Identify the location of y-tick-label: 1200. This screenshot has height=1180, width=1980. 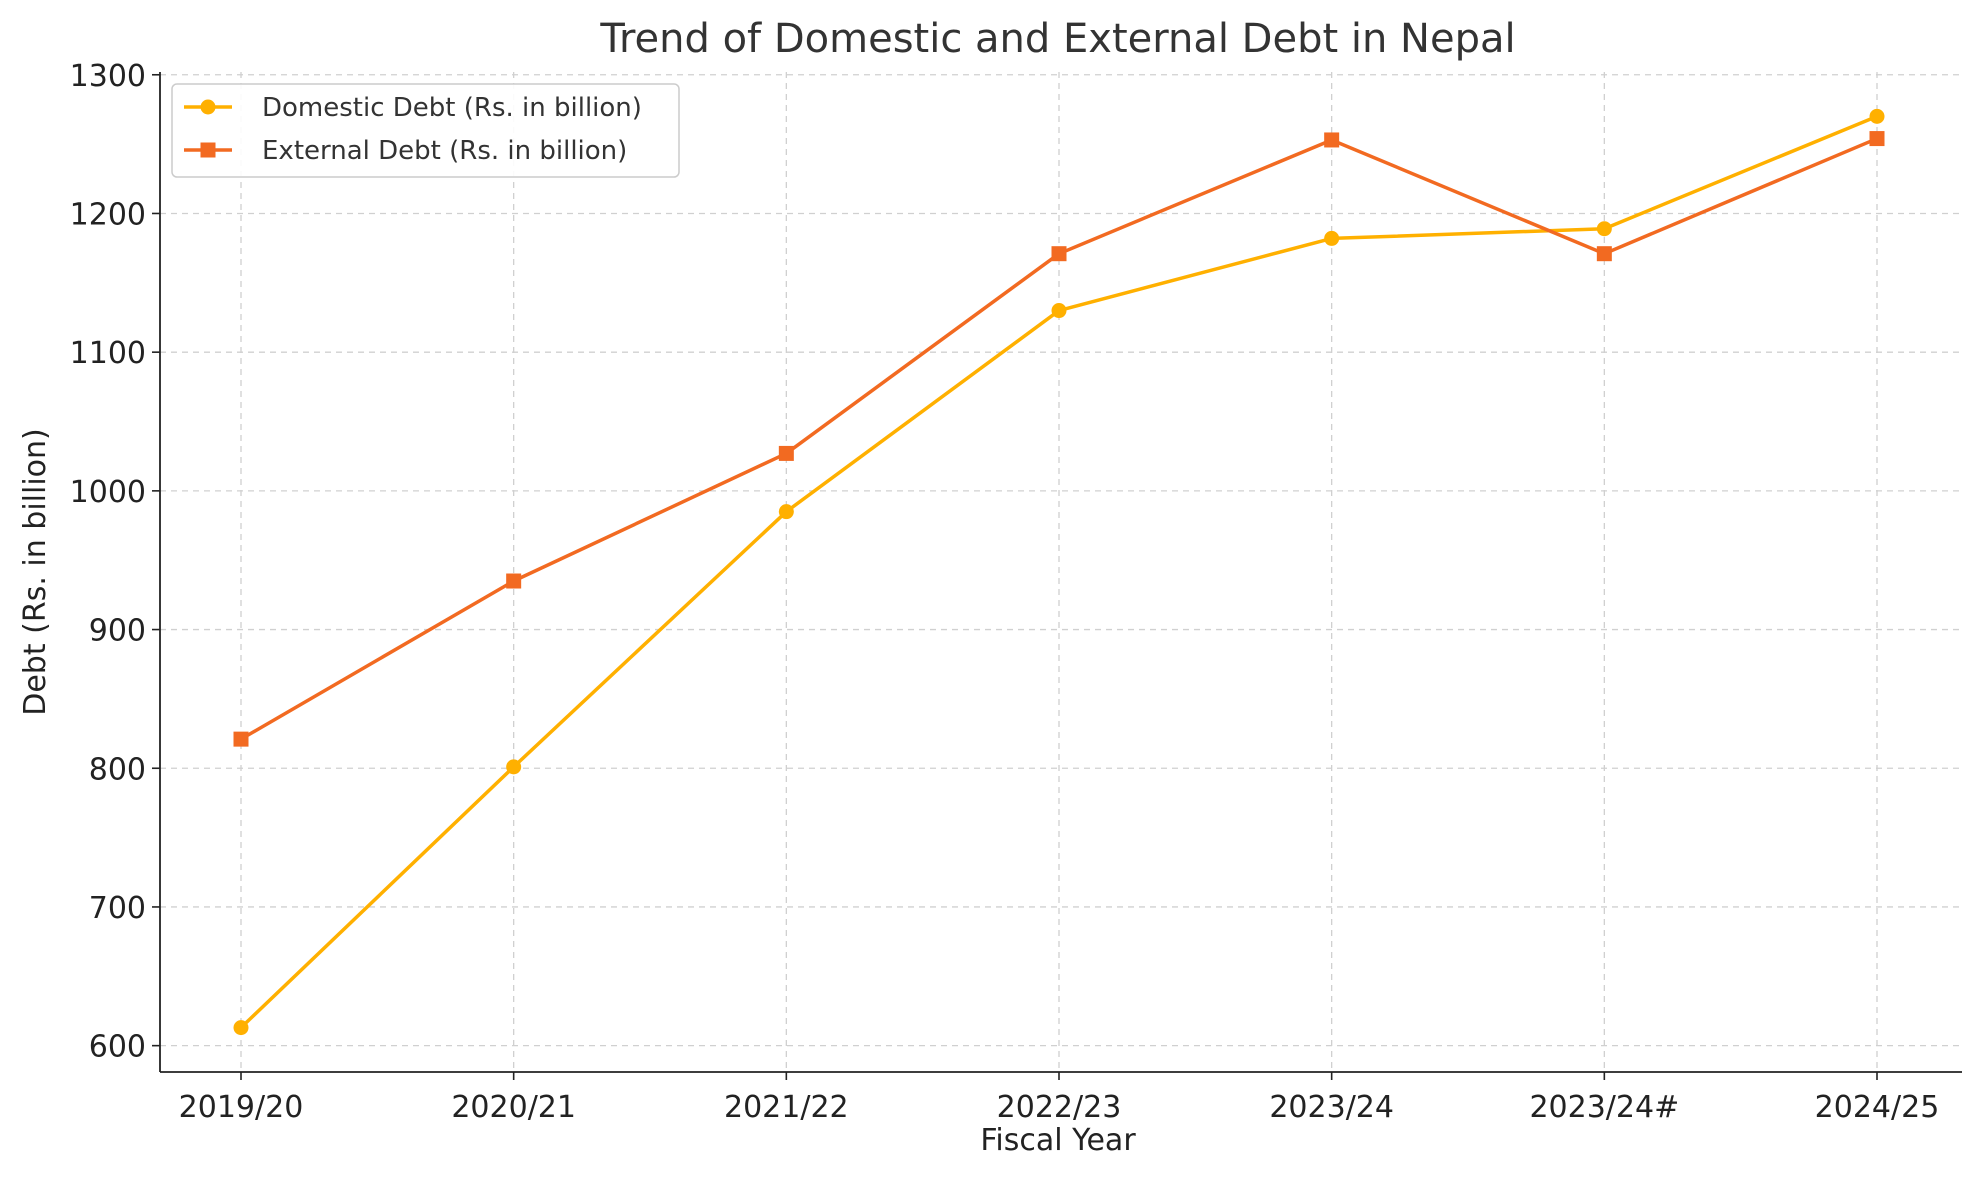
(108, 214).